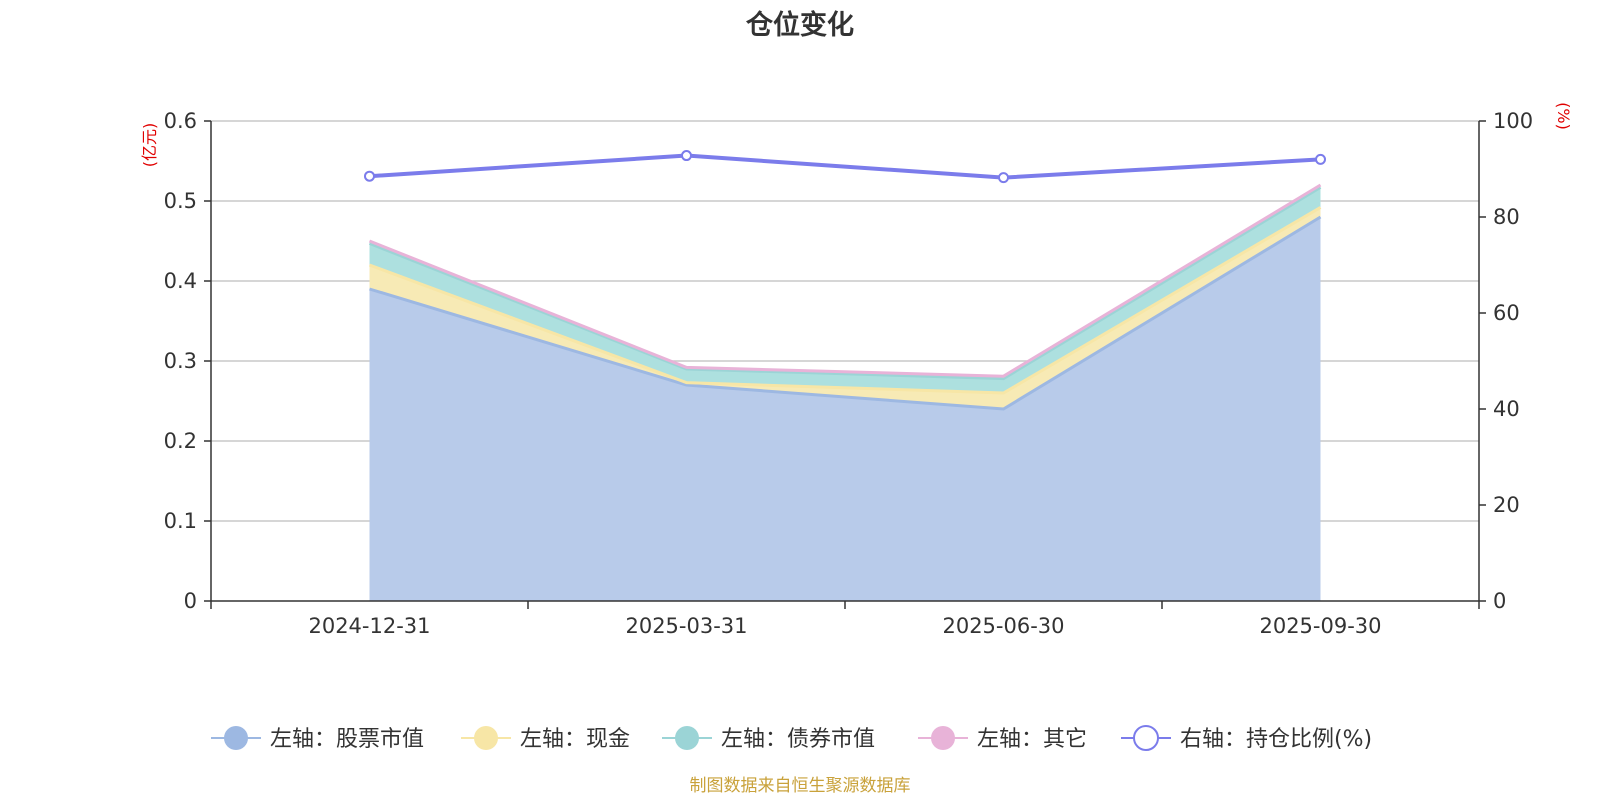 This screenshot has width=1600, height=800. I want to click on holding-ratio-line, so click(845, 167).